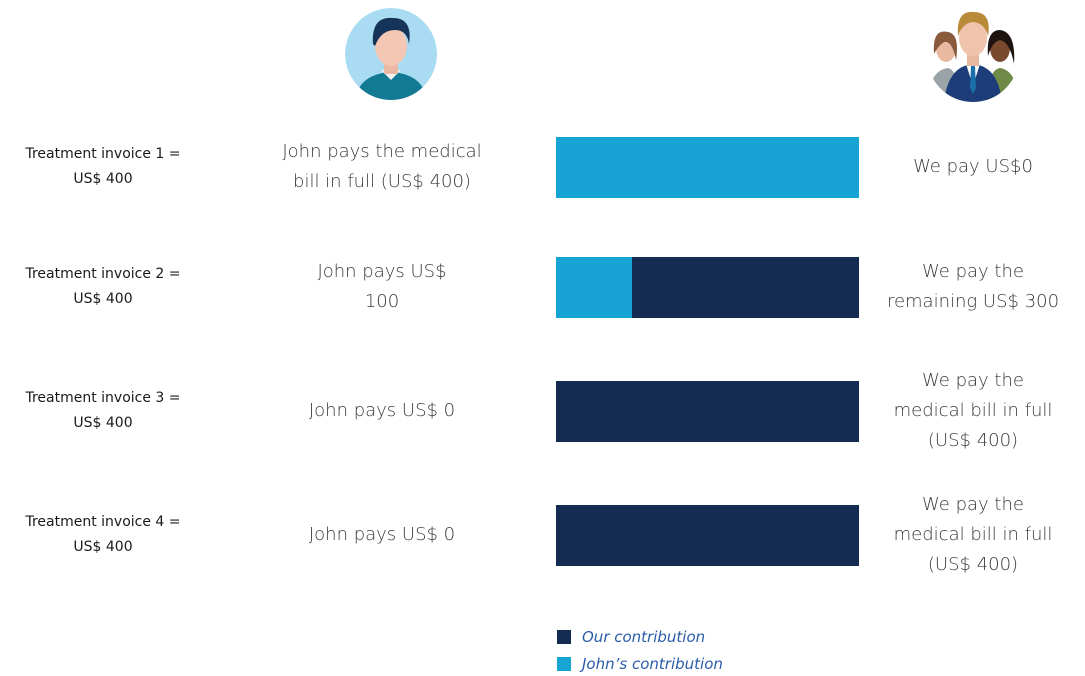 This screenshot has height=676, width=1085. I want to click on our-annotation: We pay the remaining US$ 300, so click(973, 286).